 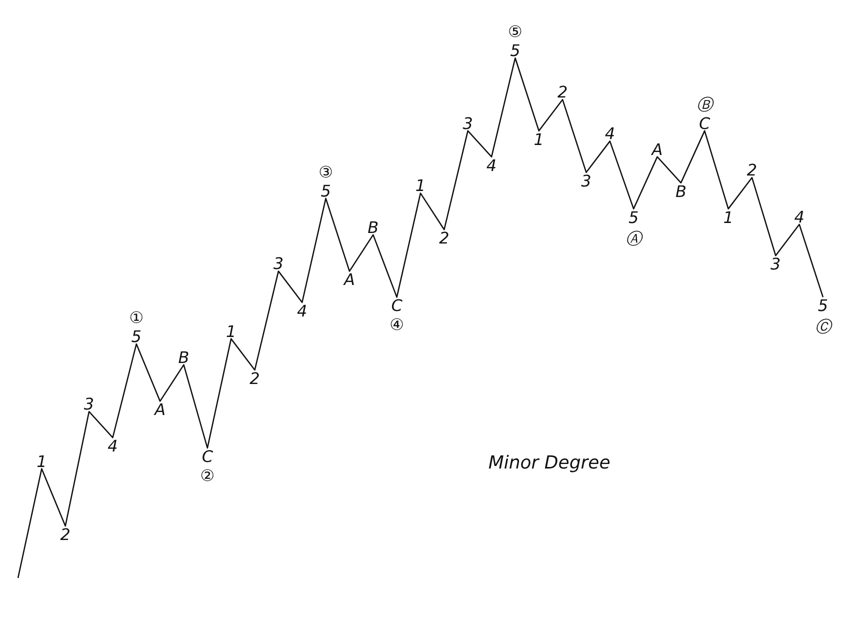 I want to click on annotation: Minor Degree, so click(x=549, y=463).